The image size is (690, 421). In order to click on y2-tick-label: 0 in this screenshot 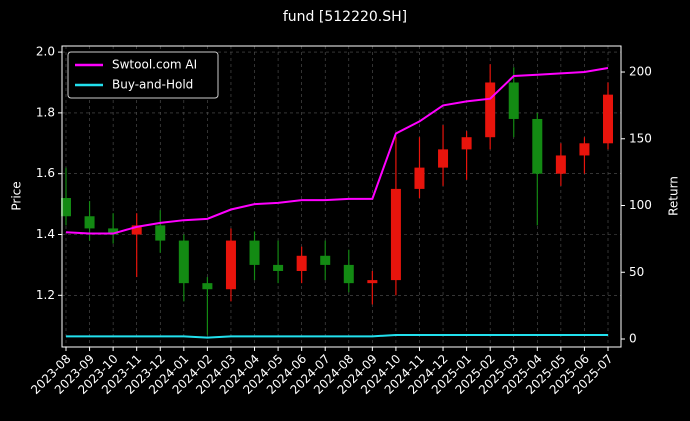, I will do `click(633, 338)`.